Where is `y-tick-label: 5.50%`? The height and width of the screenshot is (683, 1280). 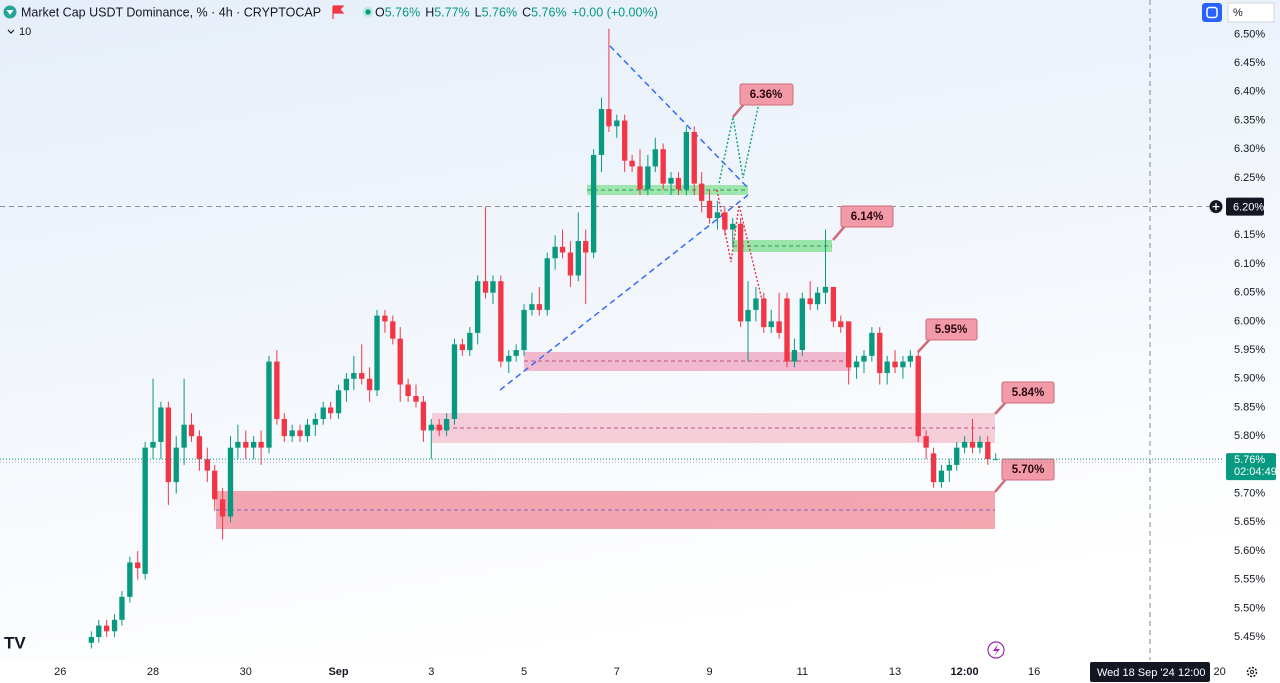
y-tick-label: 5.50% is located at coordinates (1249, 608).